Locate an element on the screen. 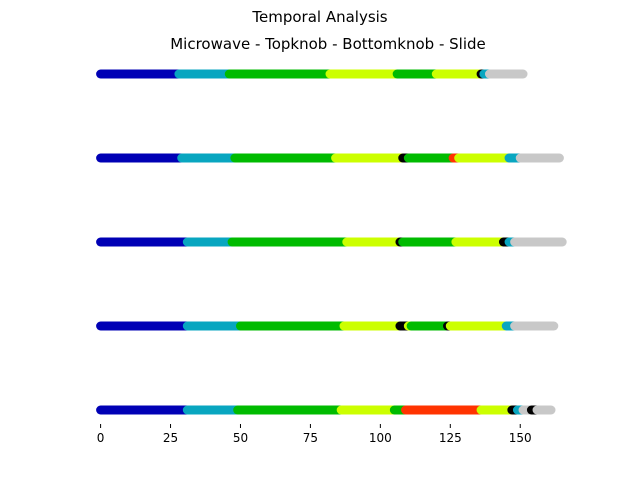  x-tick-label: 50 is located at coordinates (240, 438).